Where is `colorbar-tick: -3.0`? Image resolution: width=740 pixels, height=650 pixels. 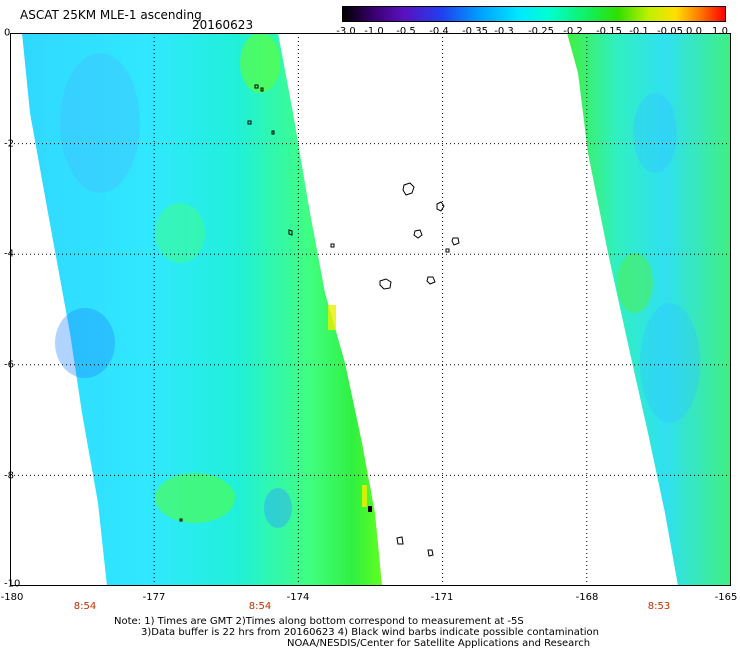 colorbar-tick: -3.0 is located at coordinates (346, 31).